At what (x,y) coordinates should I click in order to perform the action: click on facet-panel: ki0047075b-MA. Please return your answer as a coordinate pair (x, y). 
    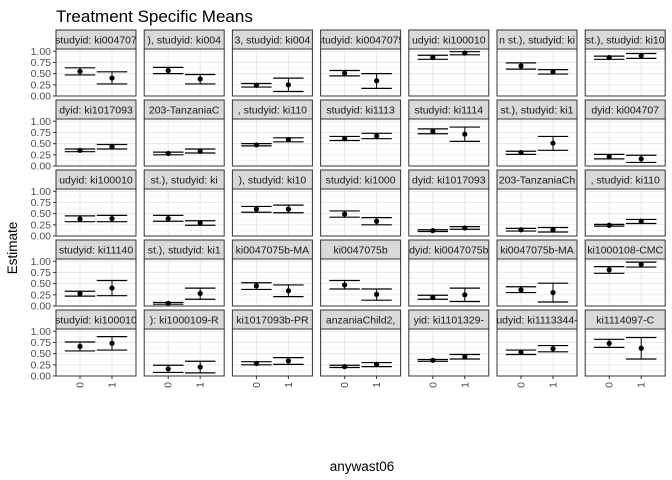
    Looking at the image, I should click on (537, 273).